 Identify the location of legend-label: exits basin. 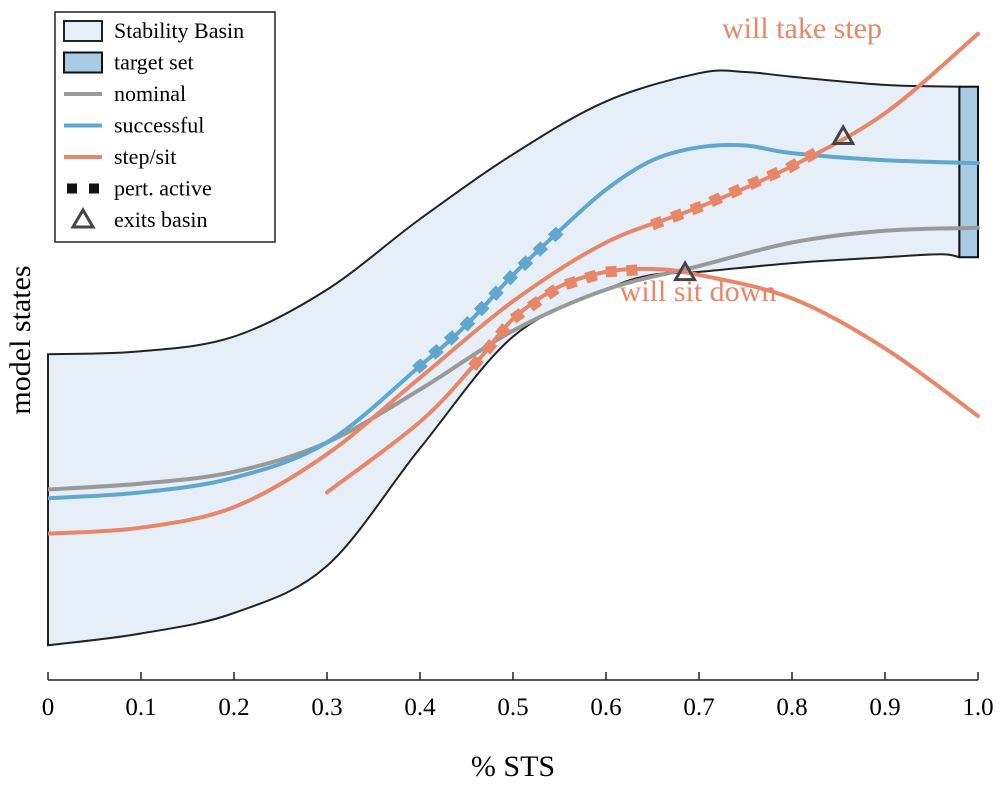
(161, 219).